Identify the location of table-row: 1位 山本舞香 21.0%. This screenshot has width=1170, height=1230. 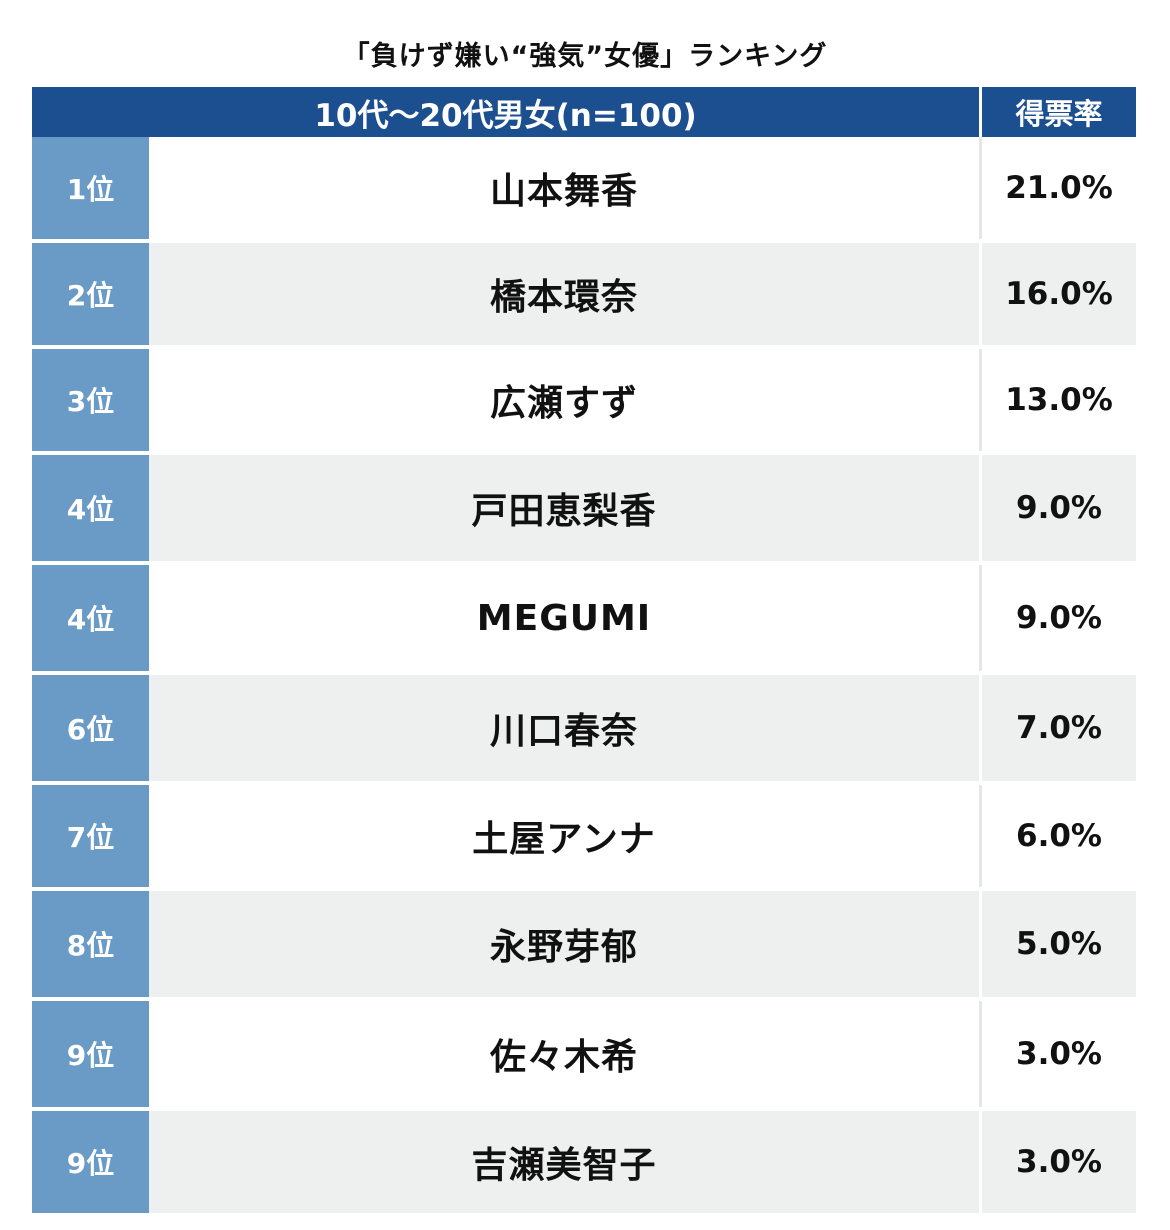
(584, 190).